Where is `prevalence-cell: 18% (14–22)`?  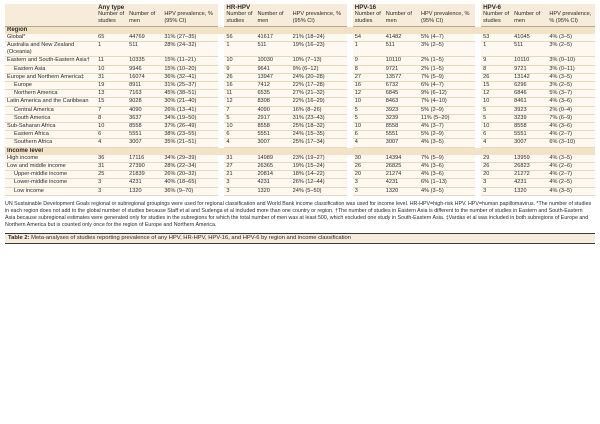
prevalence-cell: 18% (14–22) is located at coordinates (318, 175).